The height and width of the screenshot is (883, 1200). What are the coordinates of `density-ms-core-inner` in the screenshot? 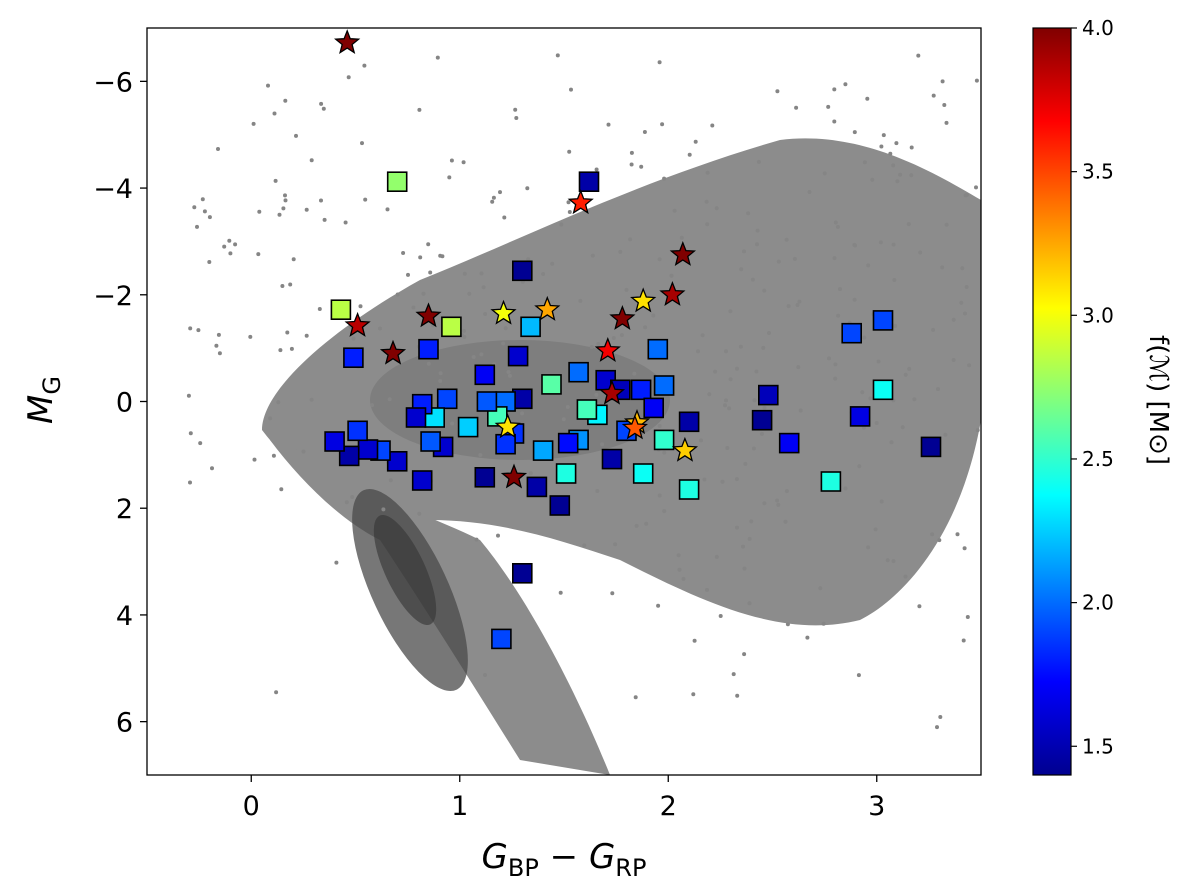 It's located at (405, 570).